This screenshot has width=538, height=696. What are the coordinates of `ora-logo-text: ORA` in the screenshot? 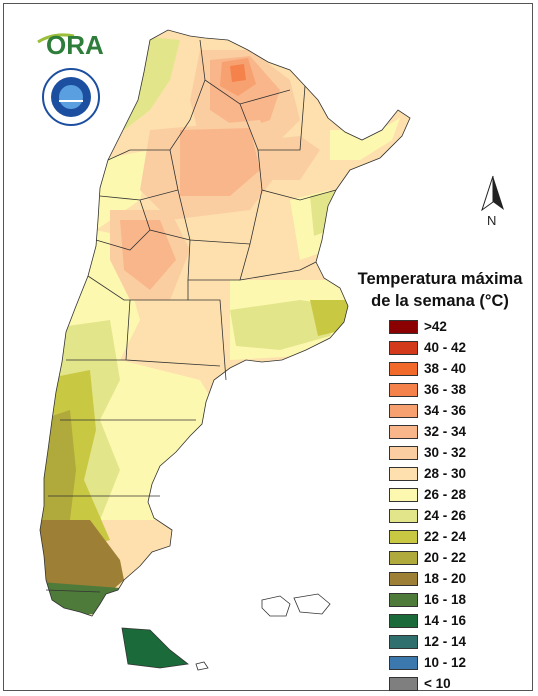 It's located at (75, 45).